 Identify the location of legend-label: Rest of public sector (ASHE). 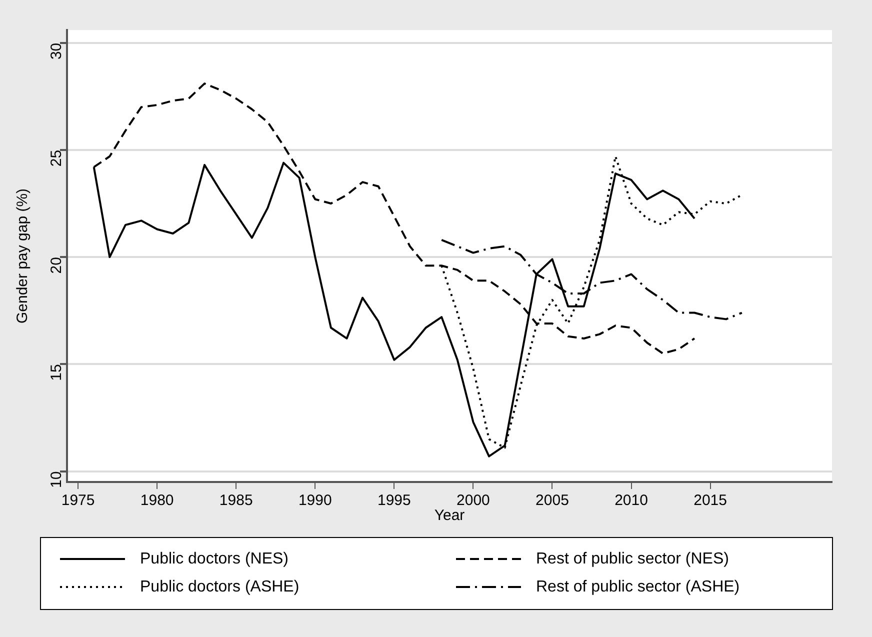
(638, 587).